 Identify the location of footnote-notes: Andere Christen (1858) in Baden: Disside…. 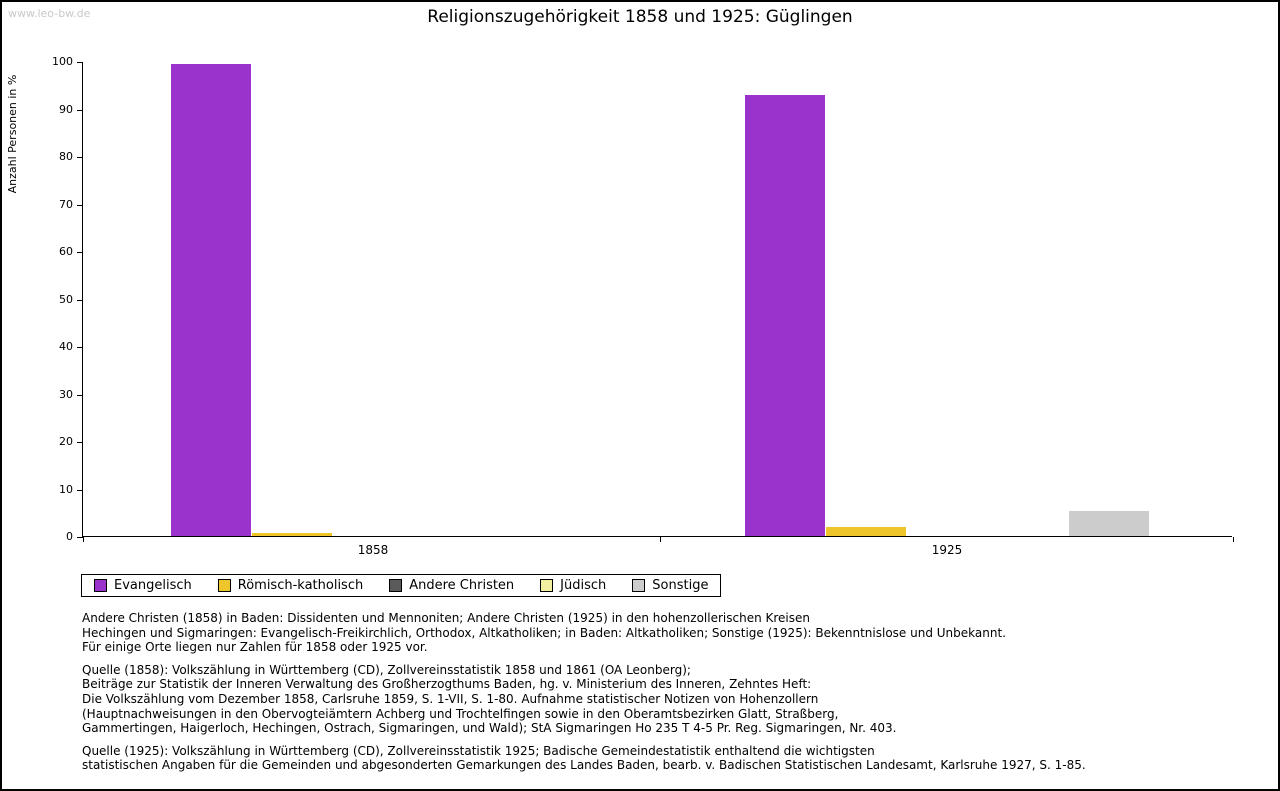
(670, 633).